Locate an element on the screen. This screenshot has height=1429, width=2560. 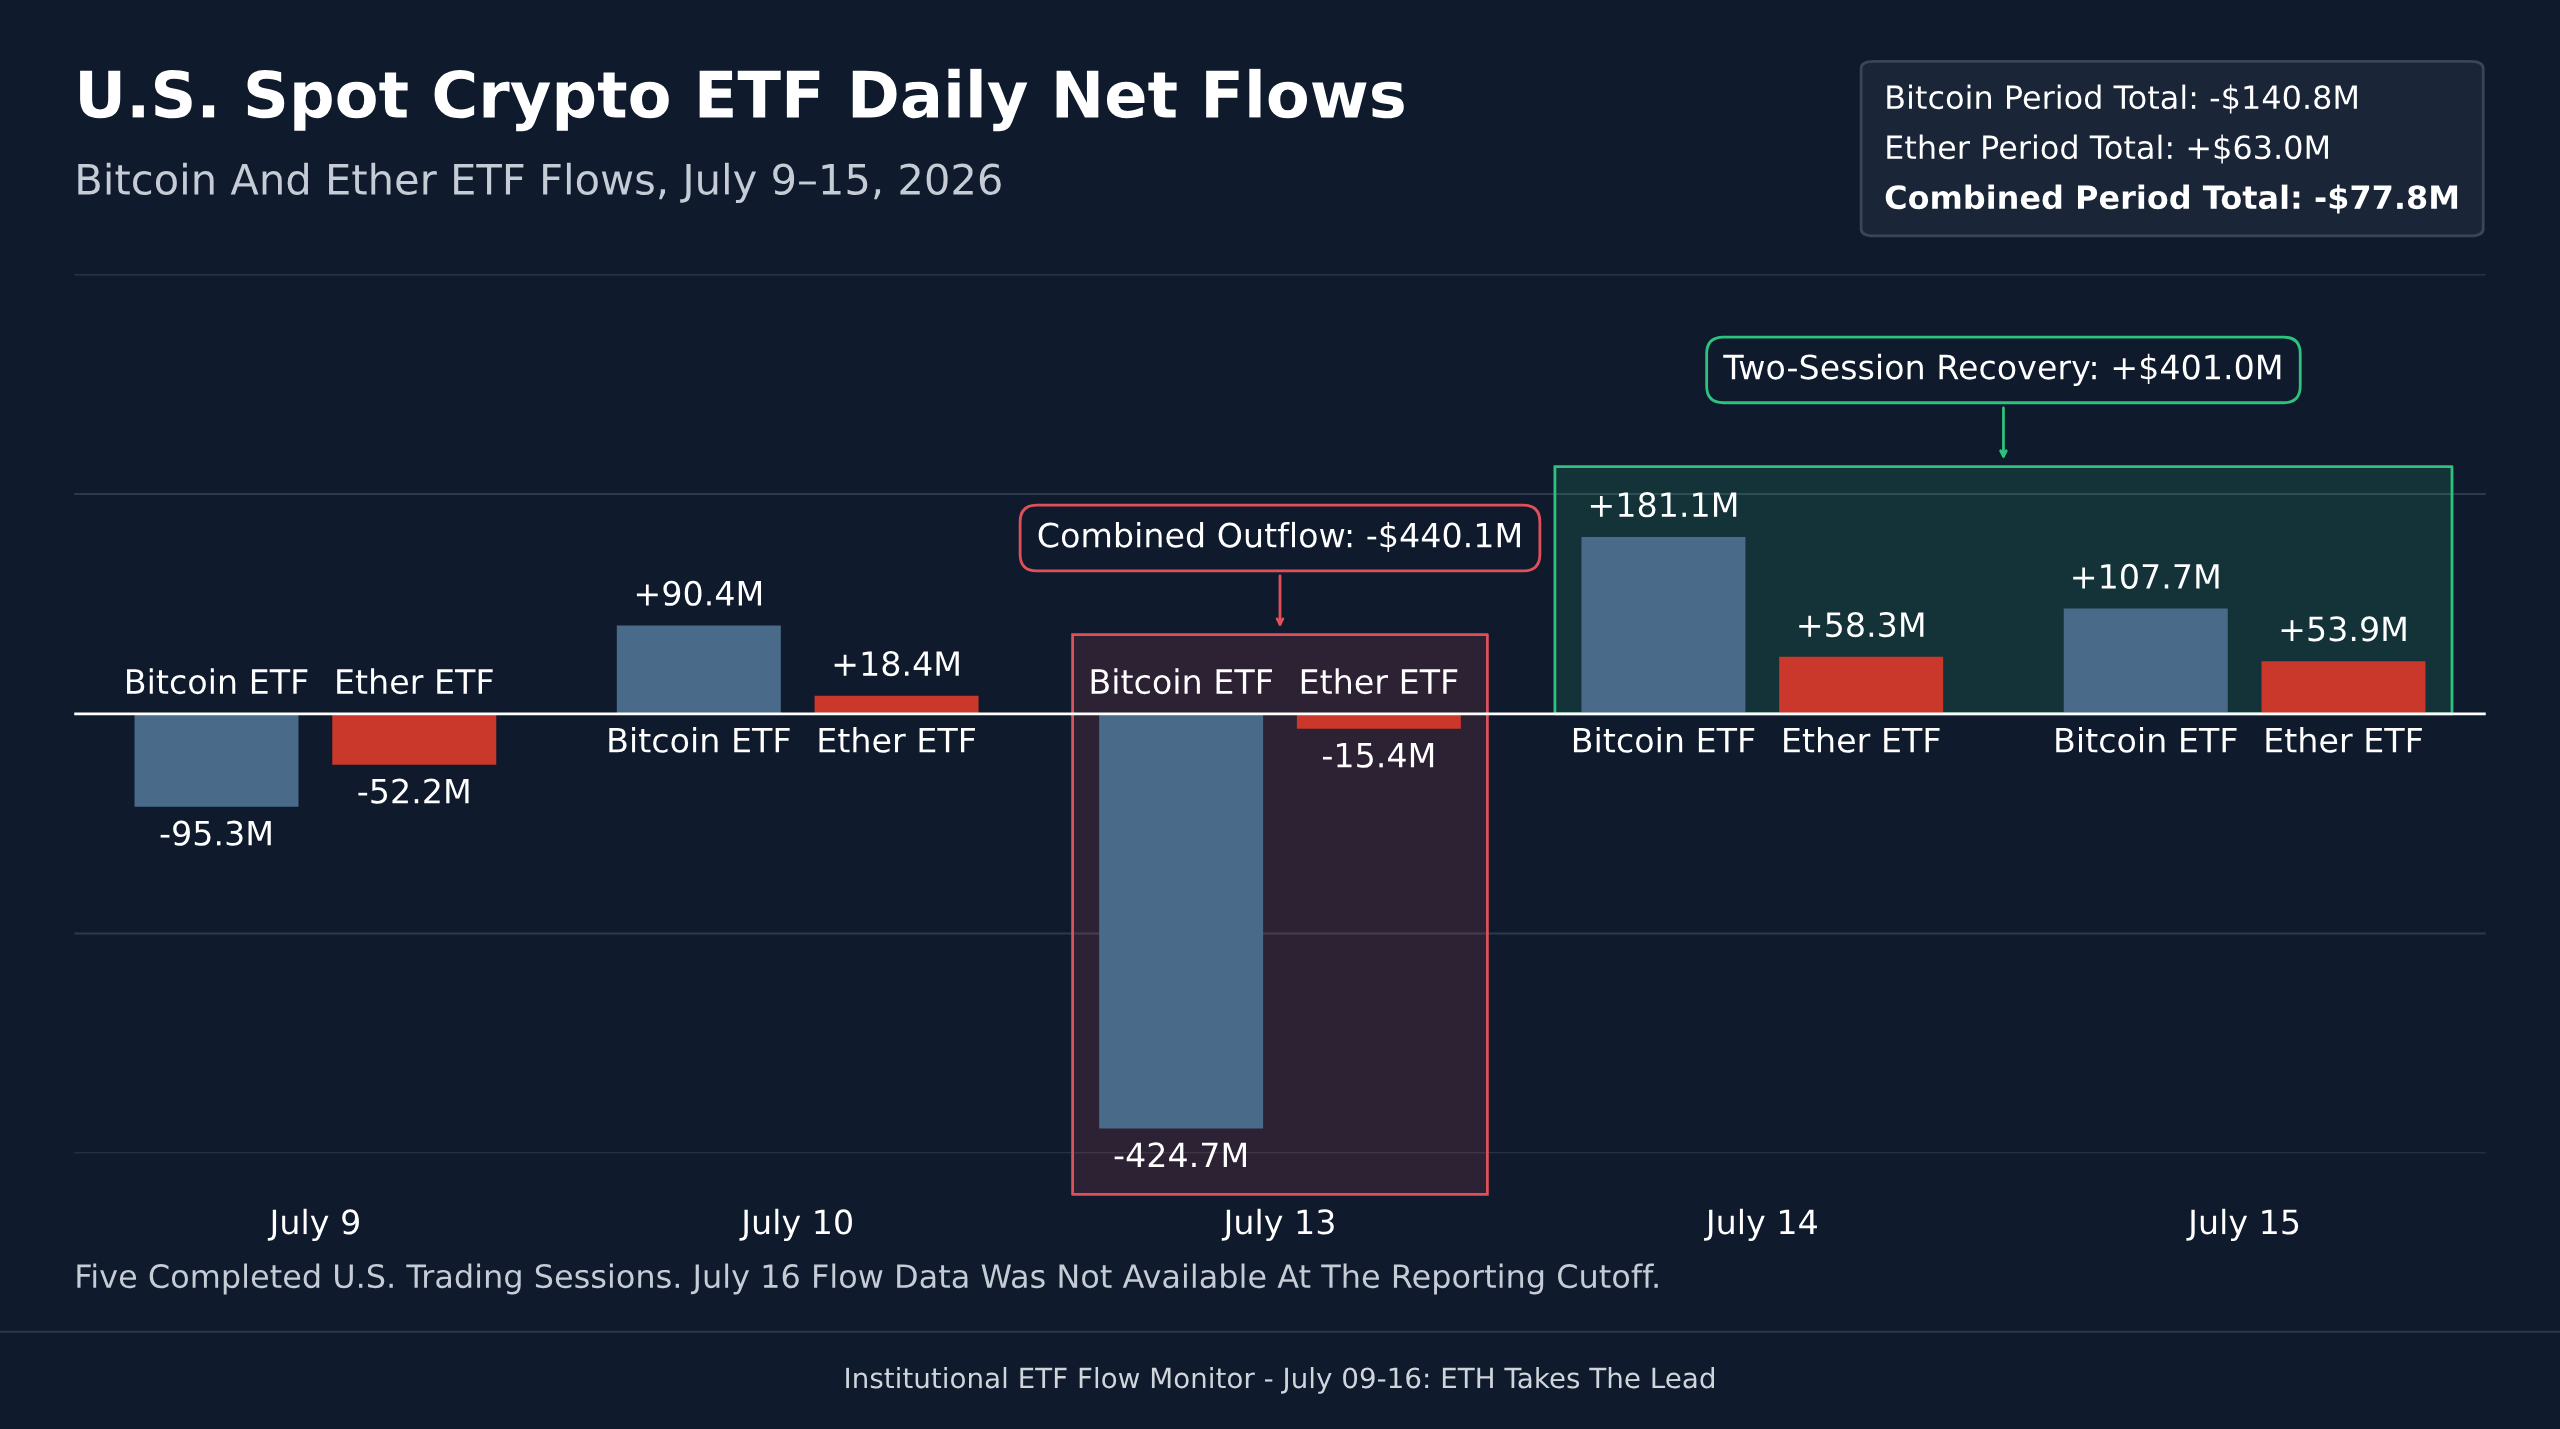
text: Institutional ETF Flow Monitor - July 09-16: ETH Takes The Lead is located at coordinates (1280, 1380).